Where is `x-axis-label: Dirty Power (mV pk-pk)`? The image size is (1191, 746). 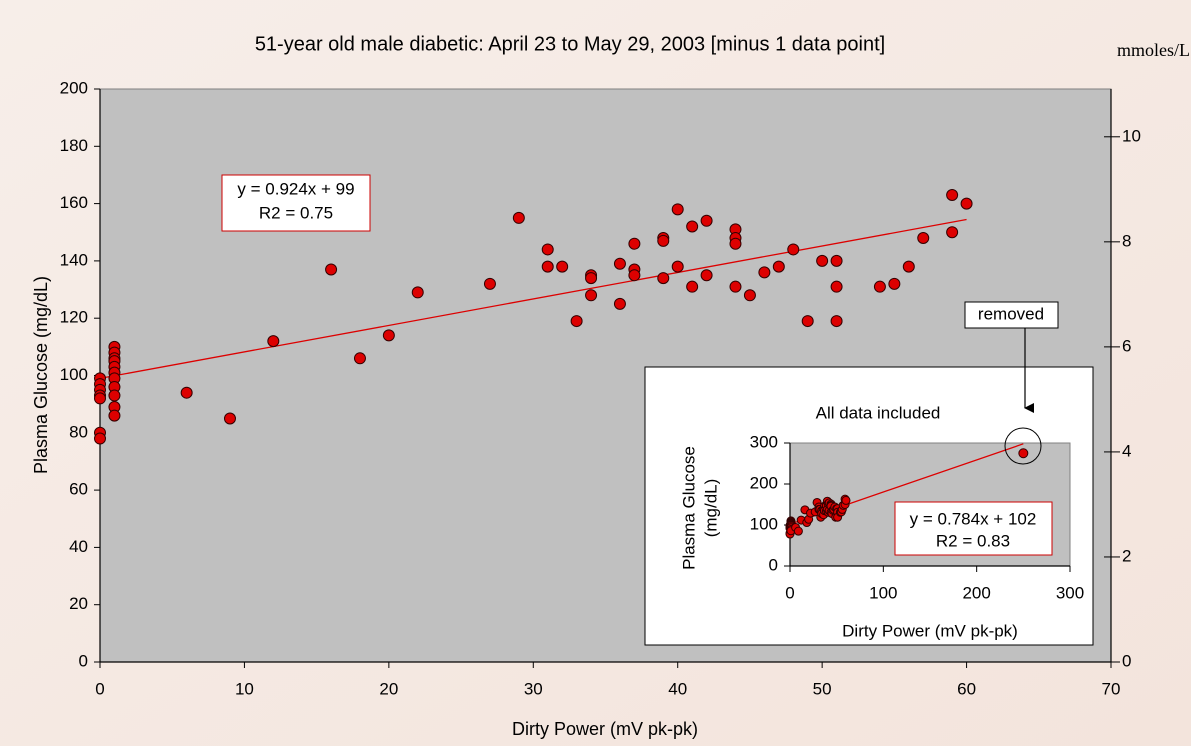
x-axis-label: Dirty Power (mV pk-pk) is located at coordinates (605, 729).